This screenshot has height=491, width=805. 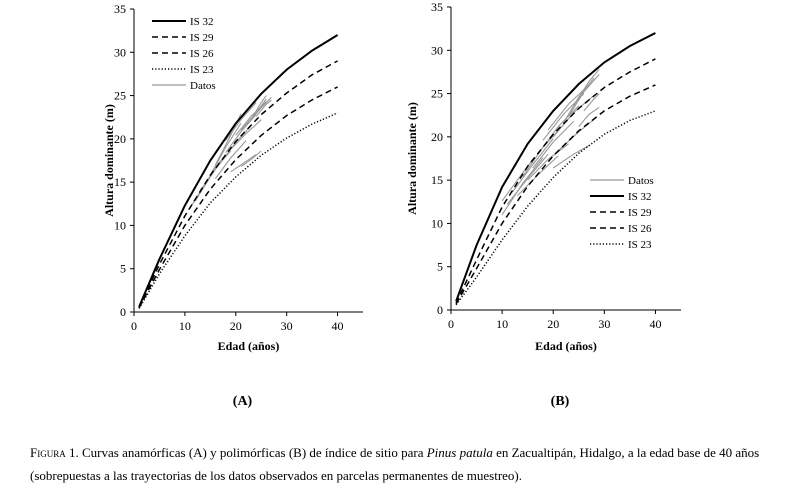 What do you see at coordinates (54, 452) in the screenshot?
I see `caption-label: Figura 1.` at bounding box center [54, 452].